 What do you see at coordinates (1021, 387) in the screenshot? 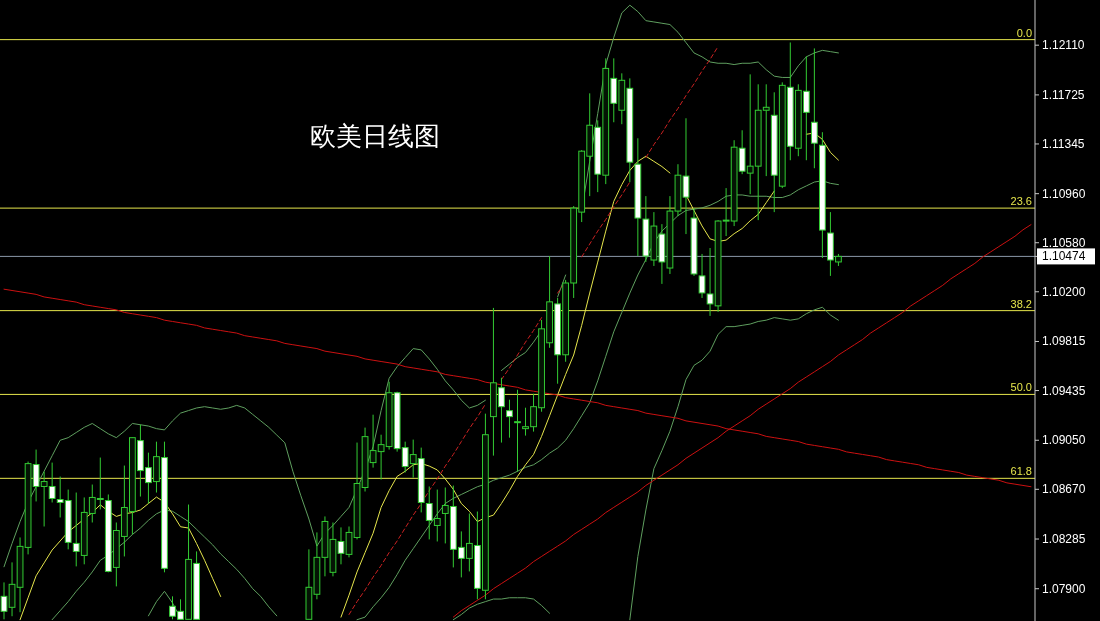
I see `annotation: 50.0` at bounding box center [1021, 387].